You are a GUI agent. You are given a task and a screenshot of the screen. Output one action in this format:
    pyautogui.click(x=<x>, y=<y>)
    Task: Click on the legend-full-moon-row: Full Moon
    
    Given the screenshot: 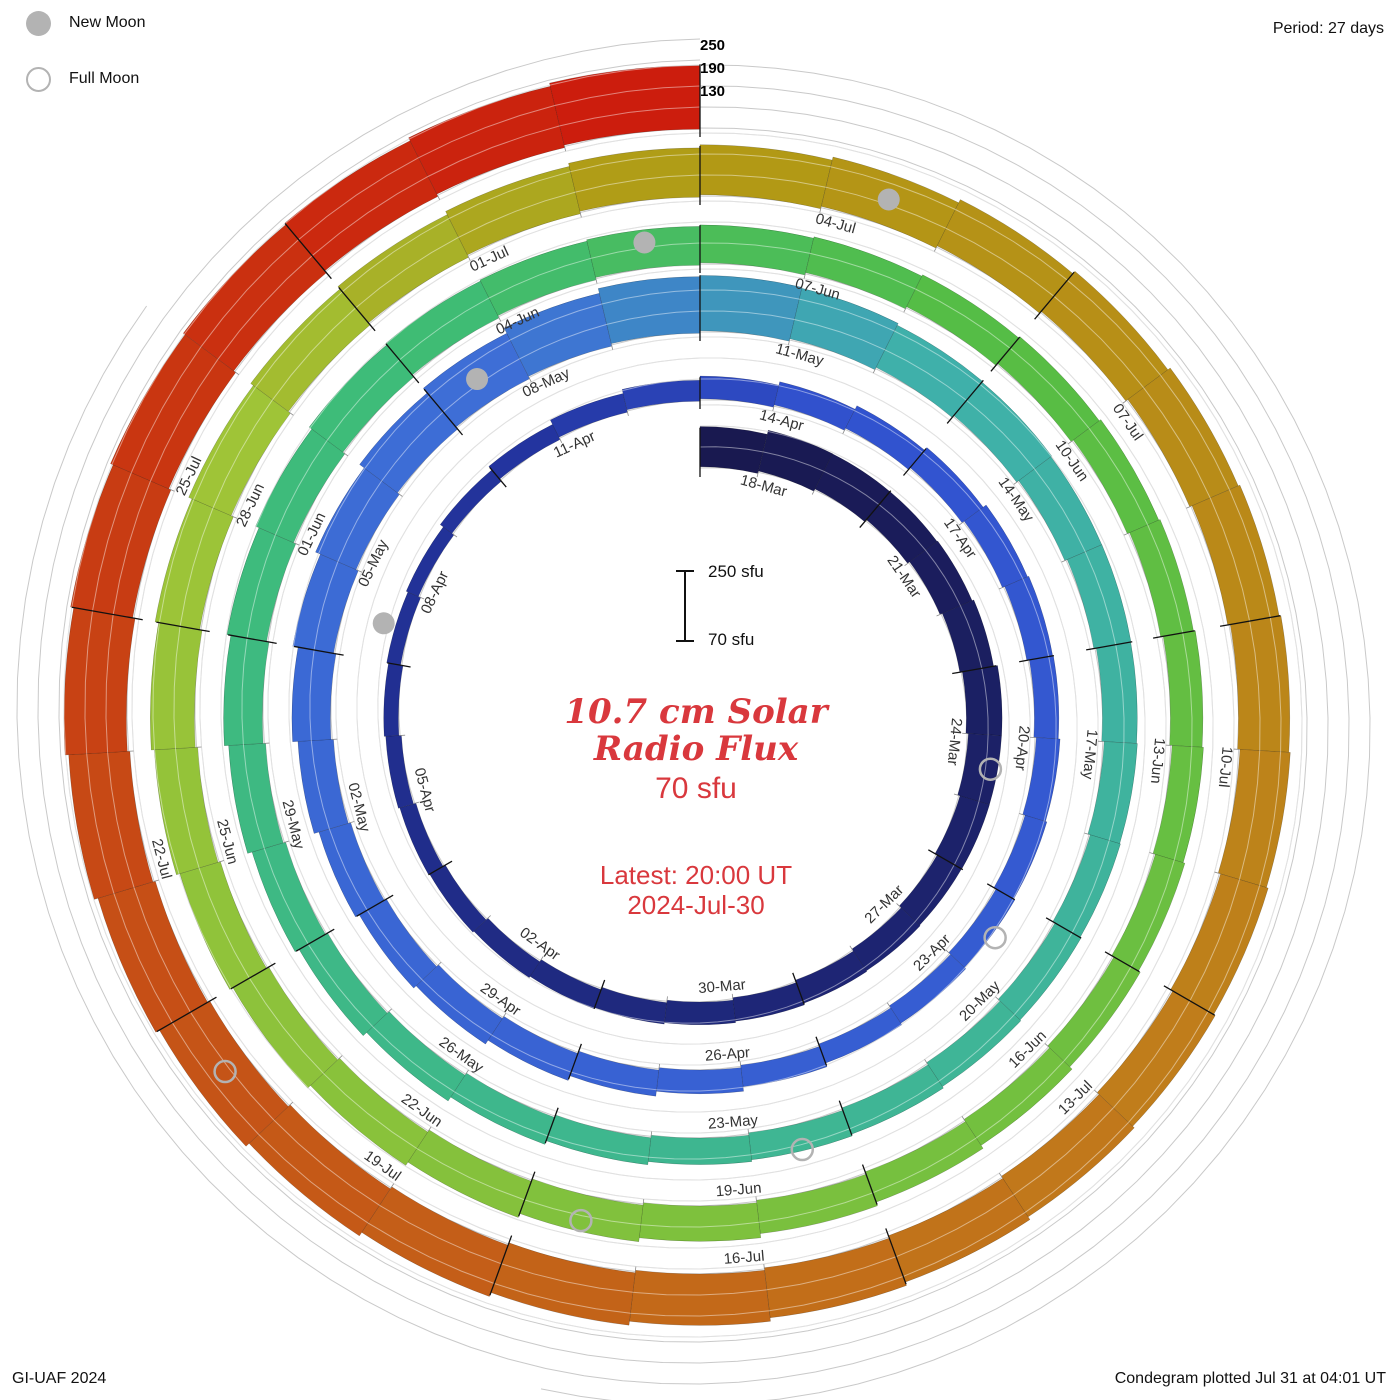 What is the action you would take?
    pyautogui.click(x=85, y=79)
    